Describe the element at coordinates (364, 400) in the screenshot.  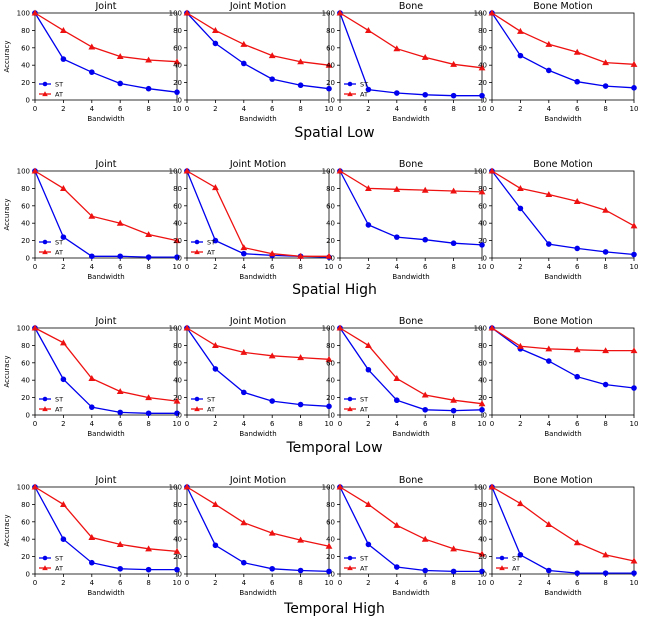
I see `legend-label: ST` at that location.